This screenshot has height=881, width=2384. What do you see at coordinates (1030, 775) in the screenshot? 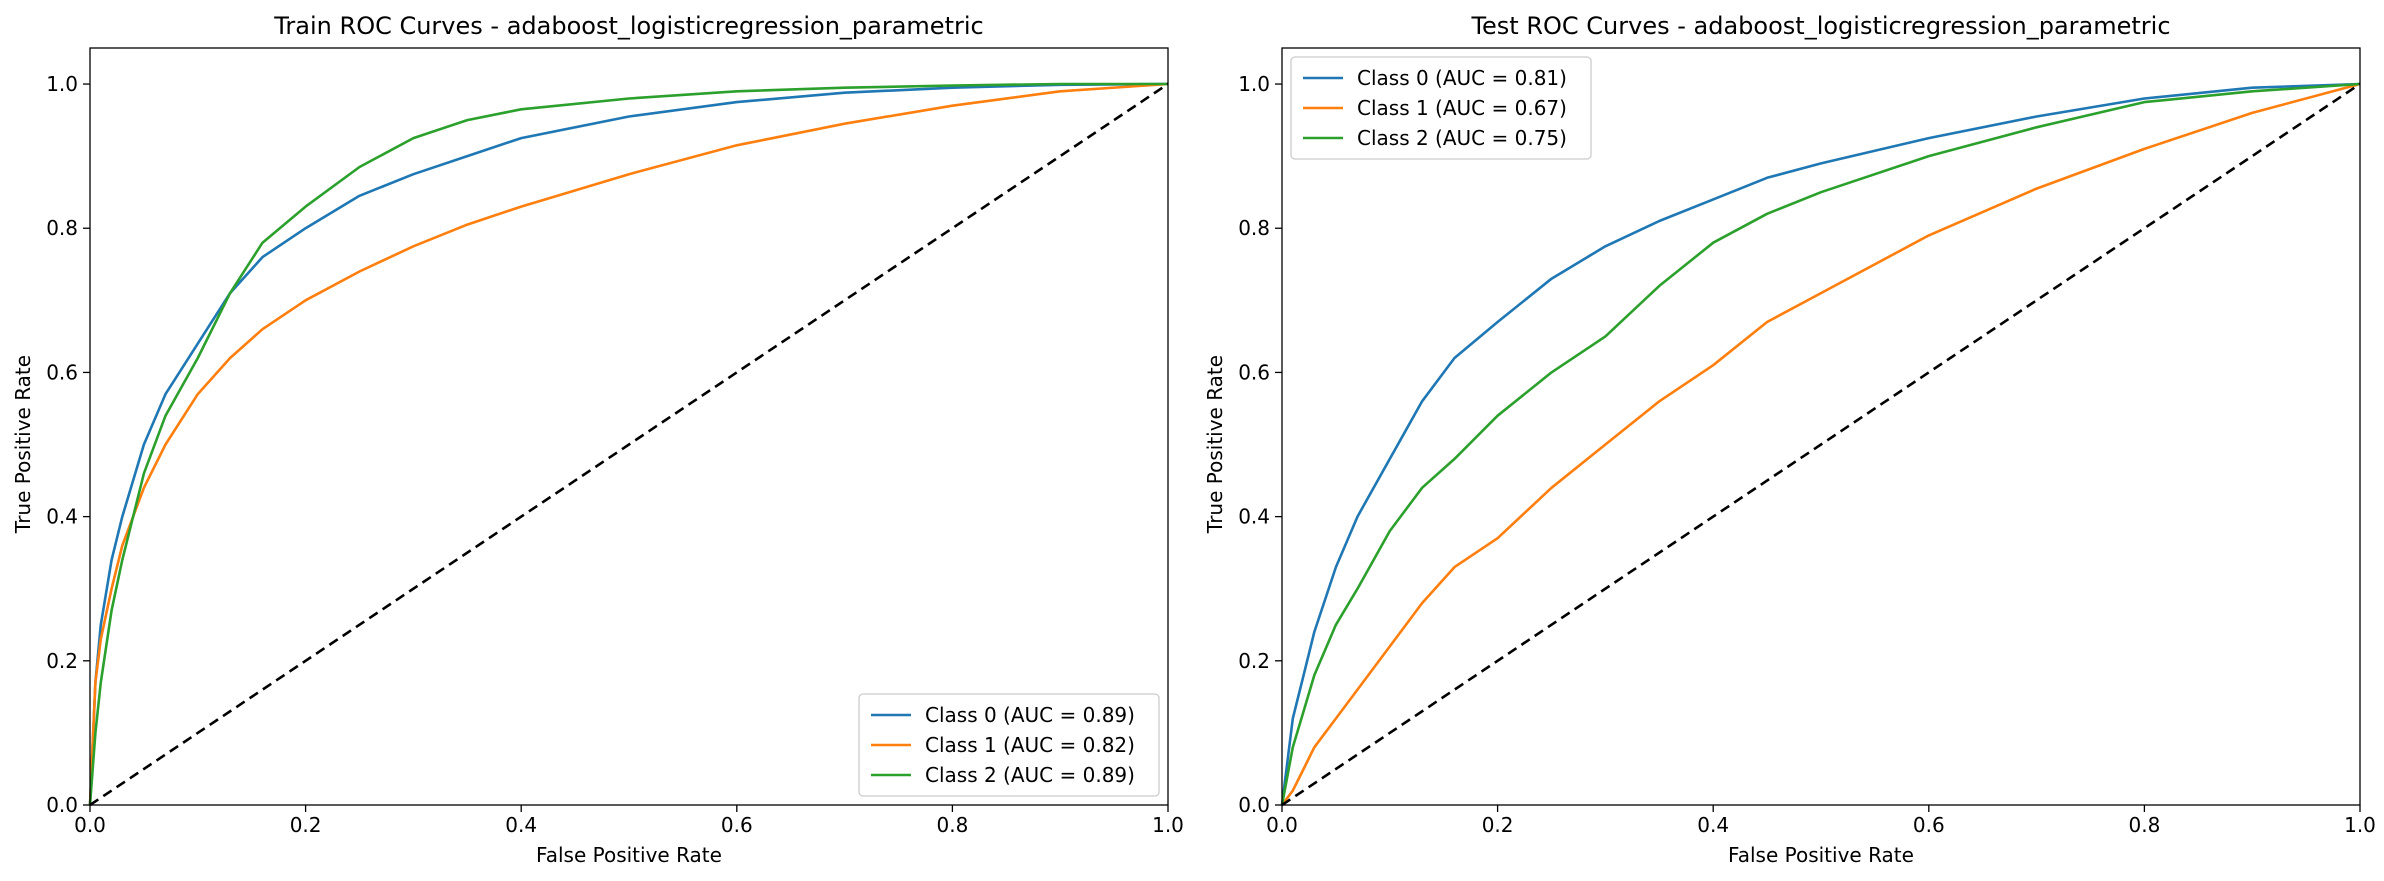
I see `legend-entry-label: Class 2 (AUC = 0.89)` at bounding box center [1030, 775].